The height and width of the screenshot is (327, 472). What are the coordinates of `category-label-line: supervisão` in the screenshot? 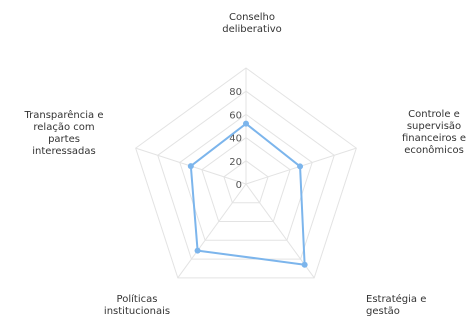 It's located at (434, 126).